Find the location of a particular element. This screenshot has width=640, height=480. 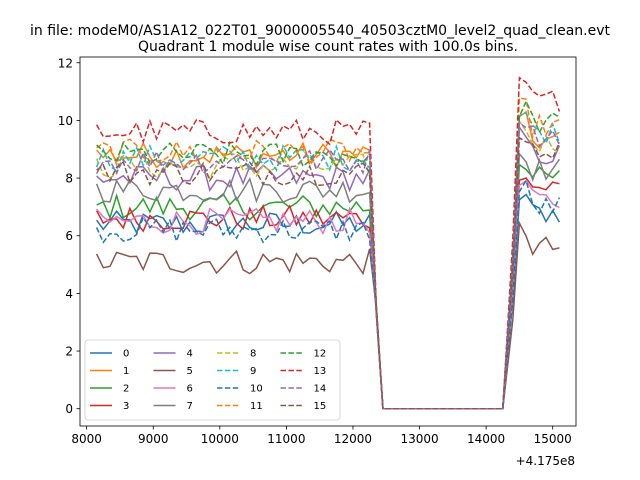

x-tick-label: 15000 is located at coordinates (553, 439).